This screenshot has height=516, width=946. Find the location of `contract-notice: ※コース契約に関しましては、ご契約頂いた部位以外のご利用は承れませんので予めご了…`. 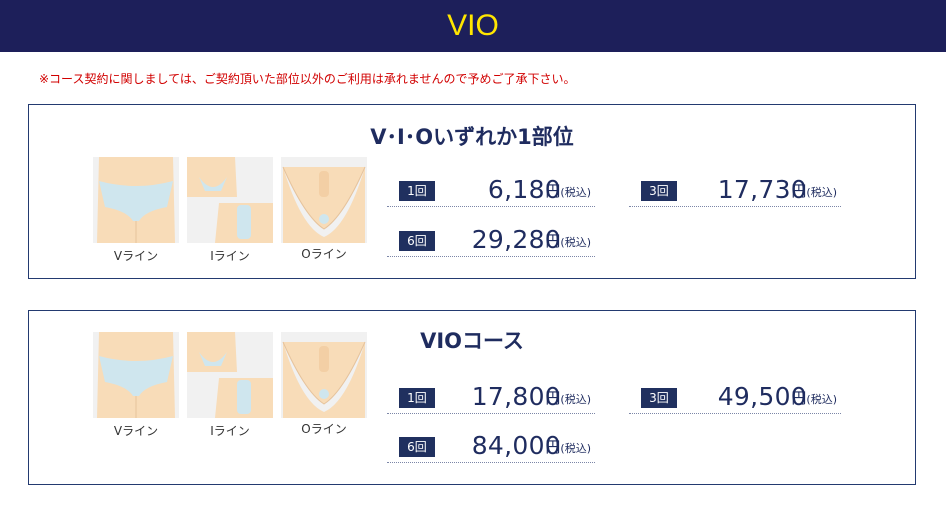

contract-notice: ※コース契約に関しましては、ご契約頂いた部位以外のご利用は承れませんので予めご了… is located at coordinates (307, 79).